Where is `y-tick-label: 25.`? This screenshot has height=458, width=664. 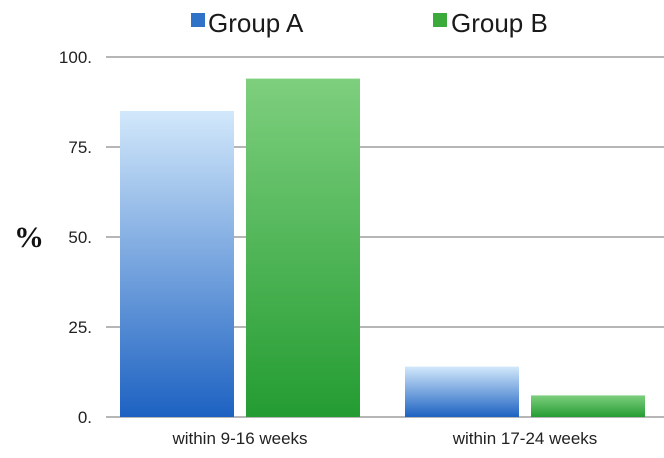
y-tick-label: 25. is located at coordinates (80, 327).